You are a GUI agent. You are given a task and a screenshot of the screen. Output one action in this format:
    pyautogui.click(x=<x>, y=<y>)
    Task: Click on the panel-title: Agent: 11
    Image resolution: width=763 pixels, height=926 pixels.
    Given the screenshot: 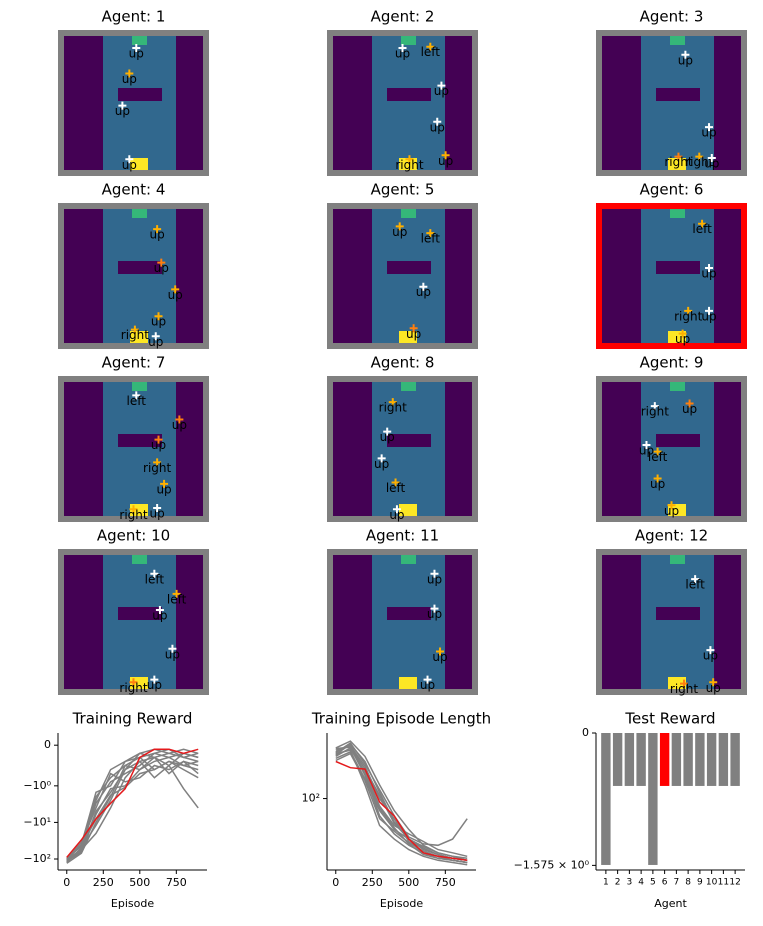 What is the action you would take?
    pyautogui.click(x=402, y=536)
    